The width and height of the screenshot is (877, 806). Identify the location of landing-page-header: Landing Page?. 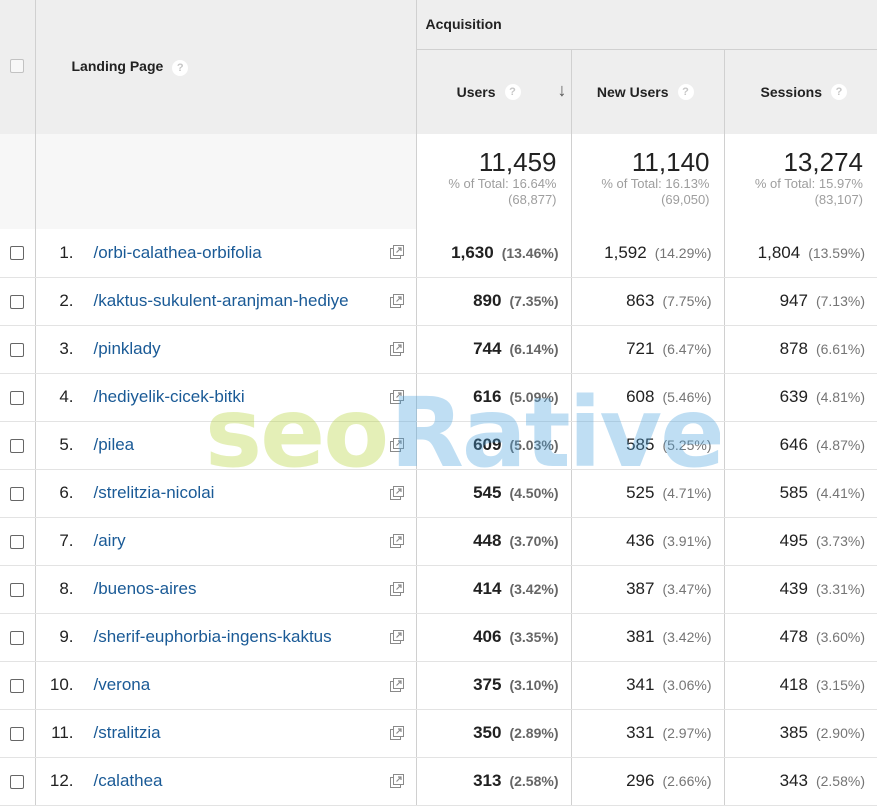
(226, 67).